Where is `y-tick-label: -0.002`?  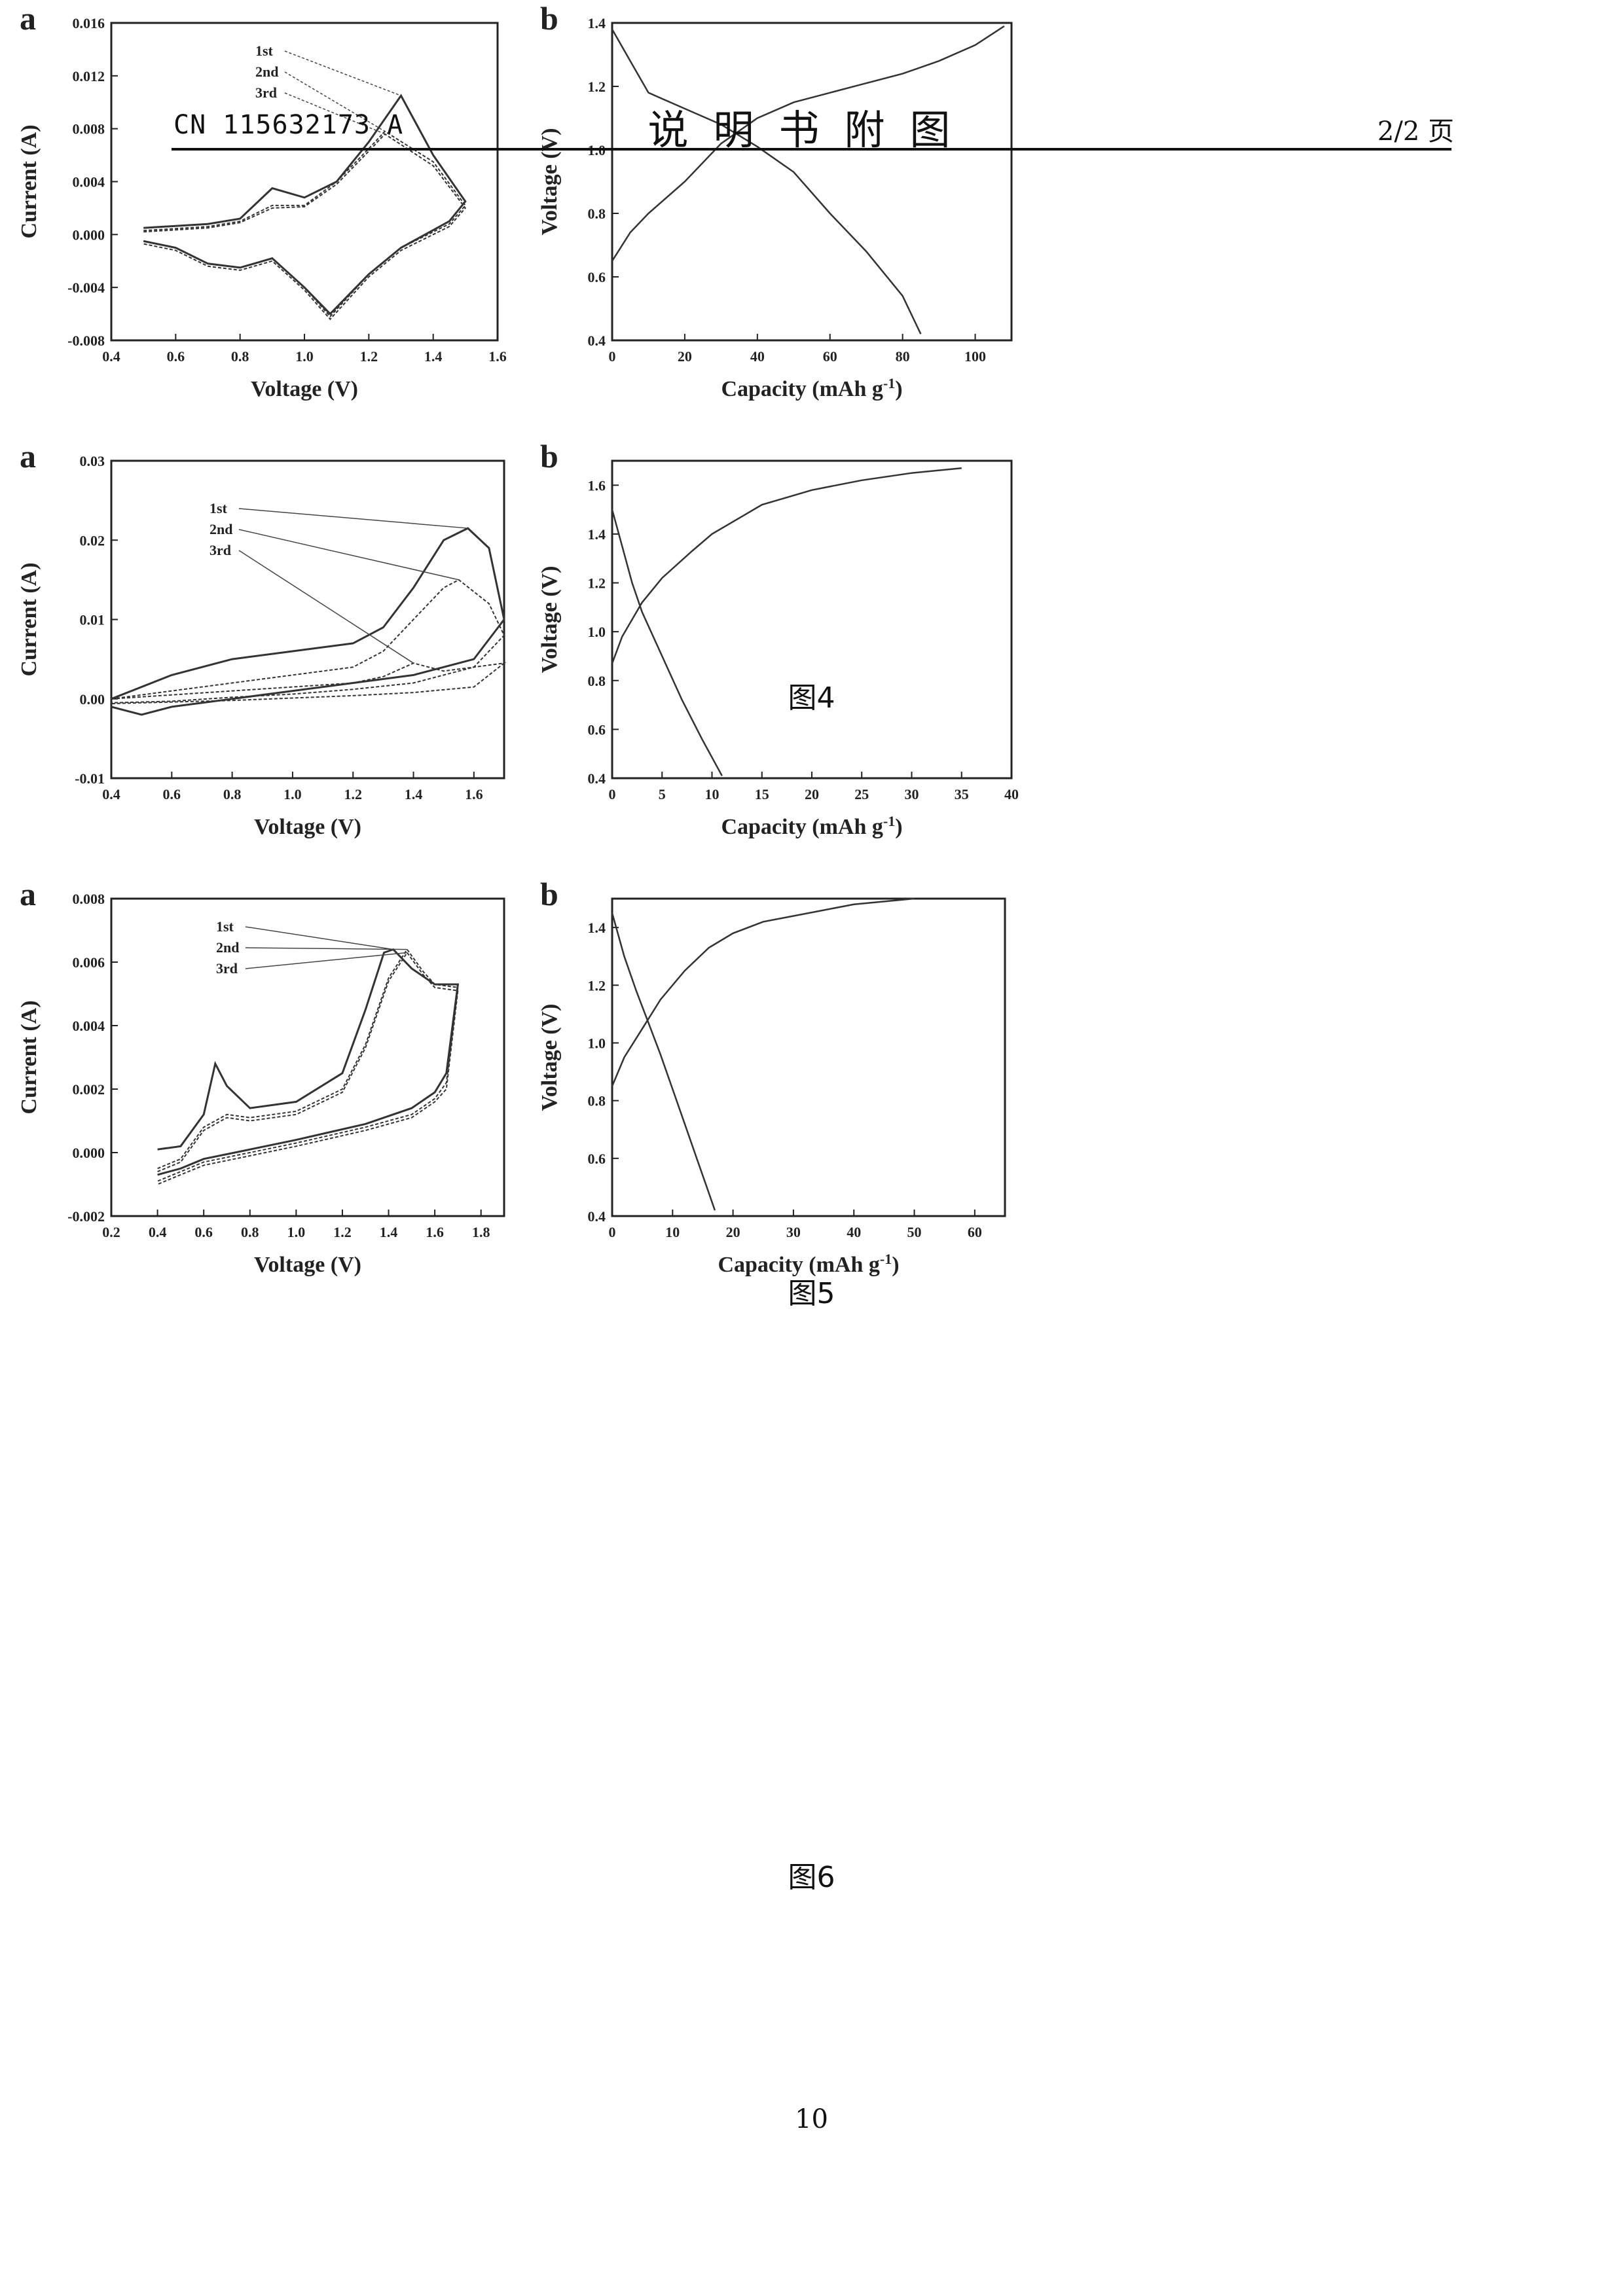 y-tick-label: -0.002 is located at coordinates (86, 1216).